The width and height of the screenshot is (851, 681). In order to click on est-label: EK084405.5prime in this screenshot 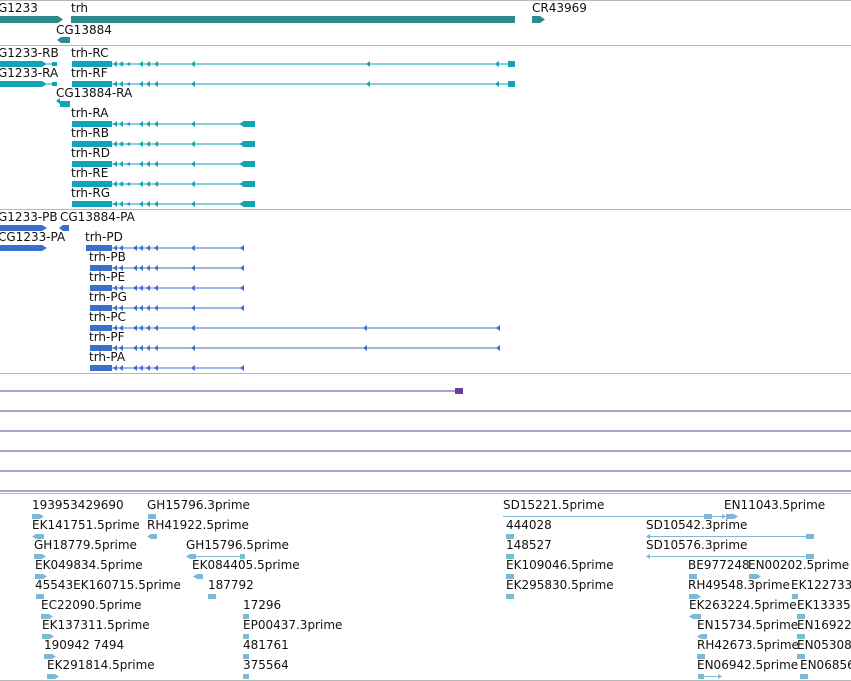, I will do `click(246, 565)`.